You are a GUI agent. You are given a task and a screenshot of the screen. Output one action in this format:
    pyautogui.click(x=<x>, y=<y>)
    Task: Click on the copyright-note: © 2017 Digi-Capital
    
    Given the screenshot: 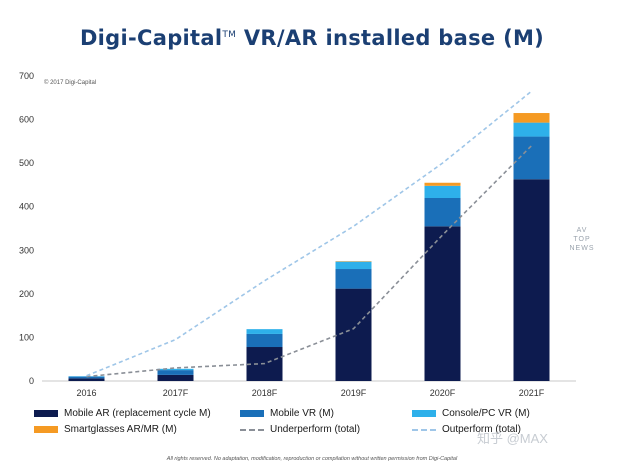 What is the action you would take?
    pyautogui.click(x=70, y=83)
    